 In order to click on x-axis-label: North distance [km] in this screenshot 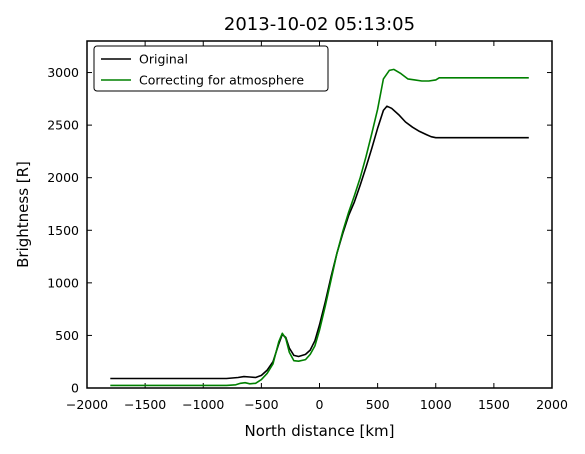, I will do `click(319, 431)`.